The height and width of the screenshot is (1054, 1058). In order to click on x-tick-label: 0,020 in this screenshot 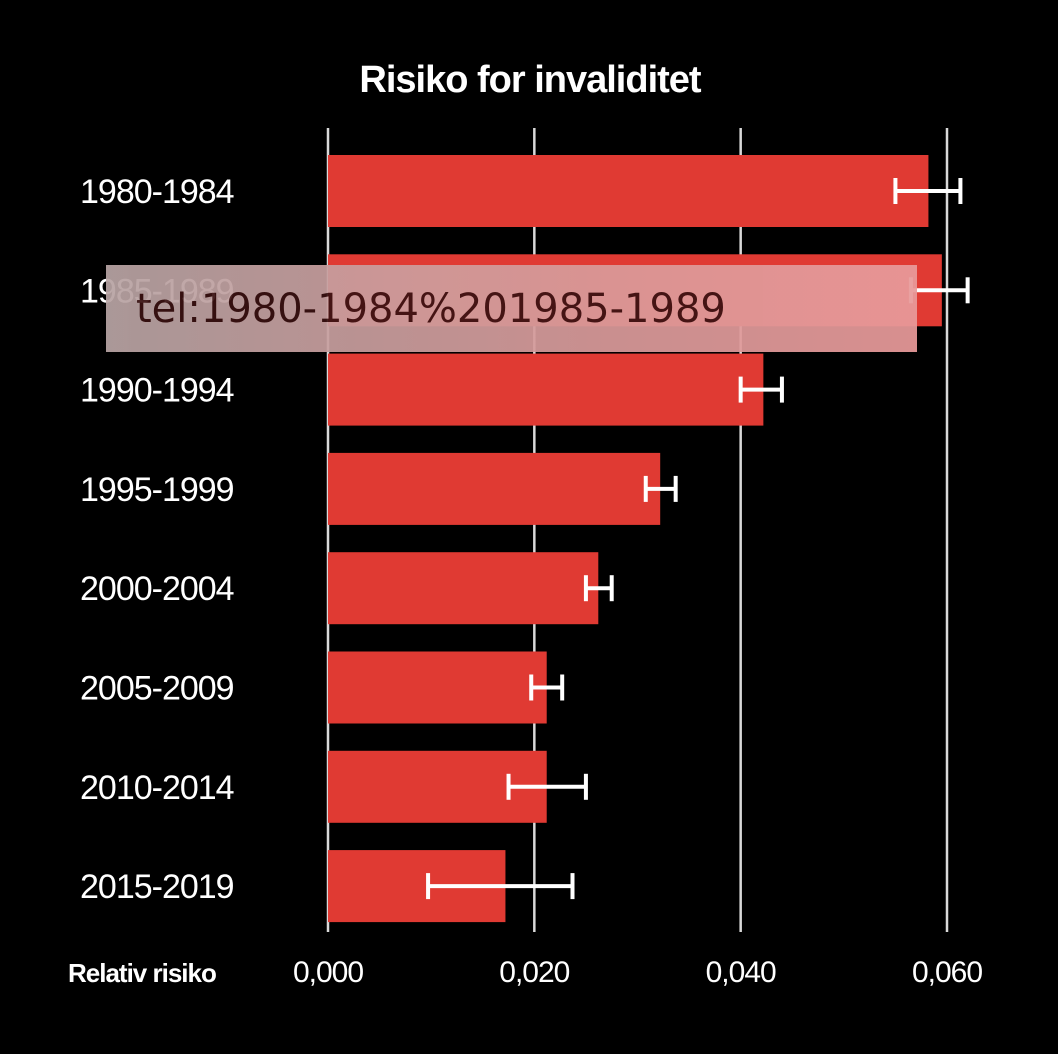, I will do `click(534, 972)`.